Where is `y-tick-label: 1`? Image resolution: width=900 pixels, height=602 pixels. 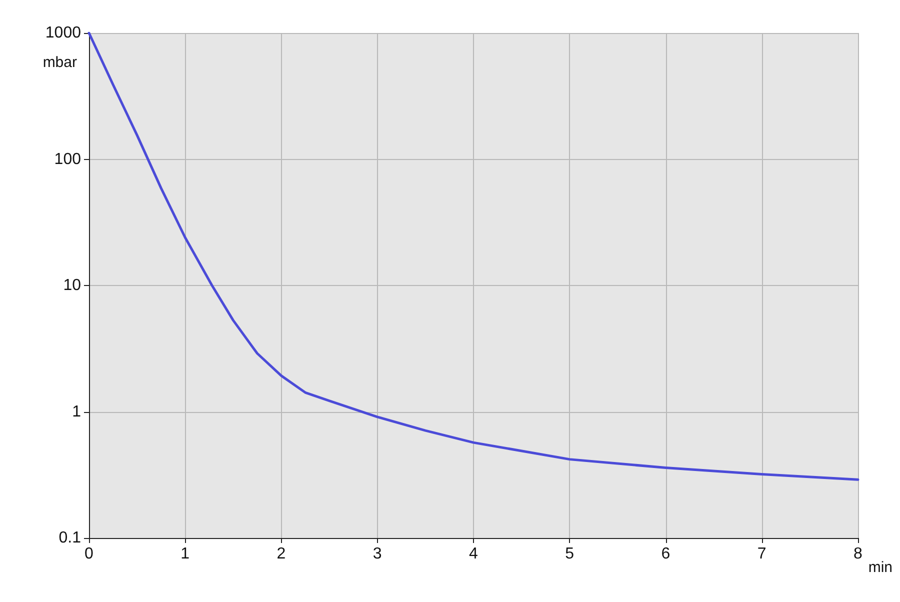 y-tick-label: 1 is located at coordinates (77, 411).